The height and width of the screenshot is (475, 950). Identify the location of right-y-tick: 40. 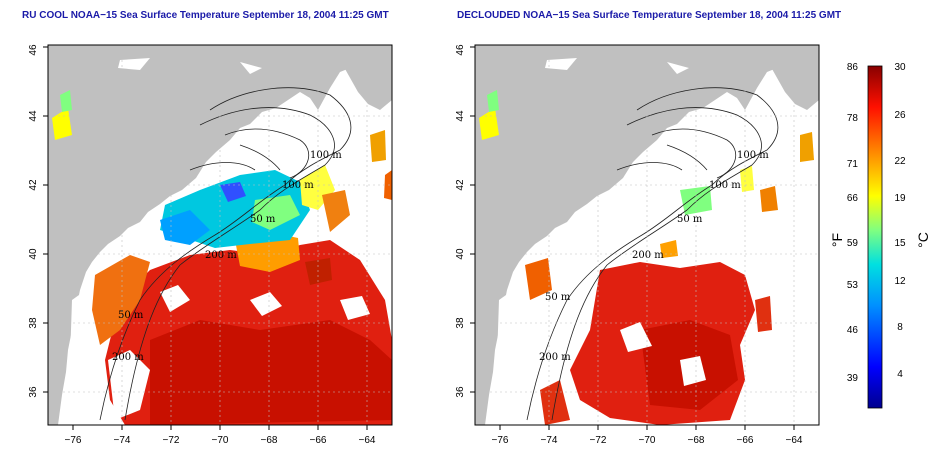
(460, 254).